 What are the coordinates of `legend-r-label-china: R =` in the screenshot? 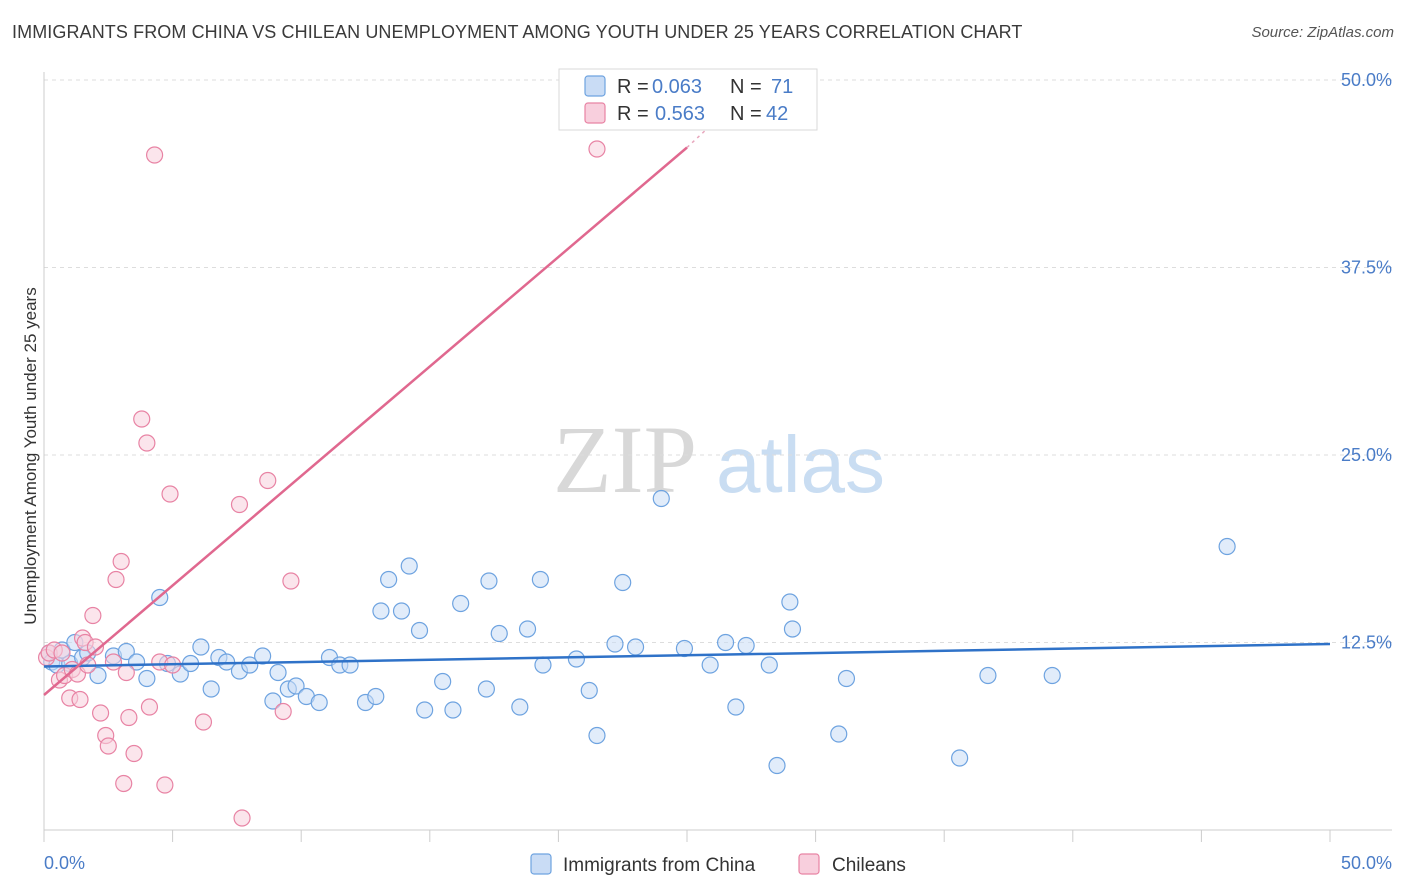 It's located at (633, 87).